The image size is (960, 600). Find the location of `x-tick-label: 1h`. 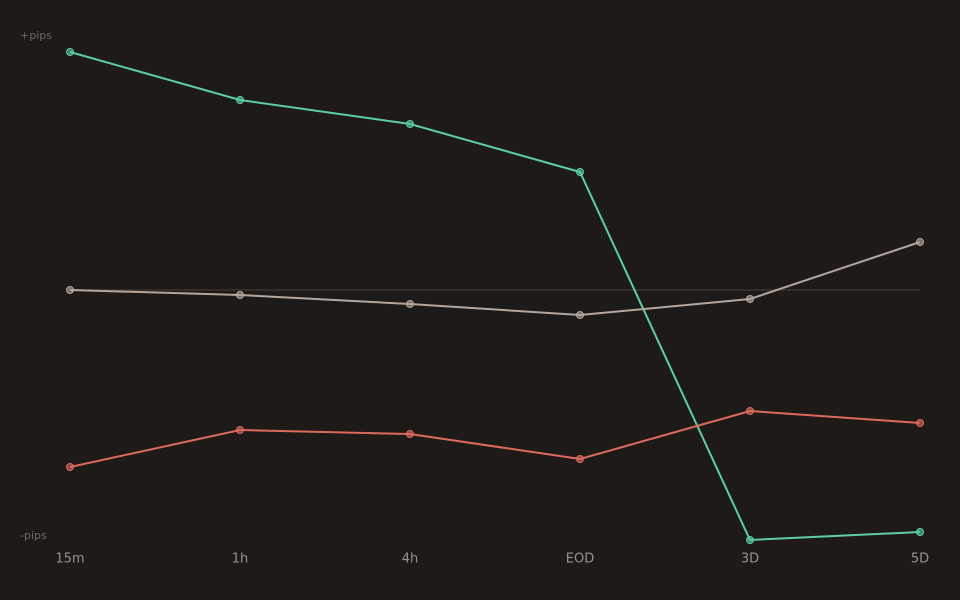

x-tick-label: 1h is located at coordinates (240, 559).